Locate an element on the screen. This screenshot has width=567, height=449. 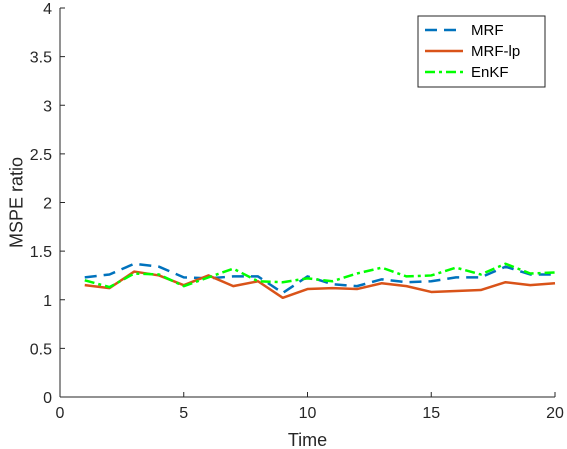
y-tick-label: 2.5 is located at coordinates (41, 155).